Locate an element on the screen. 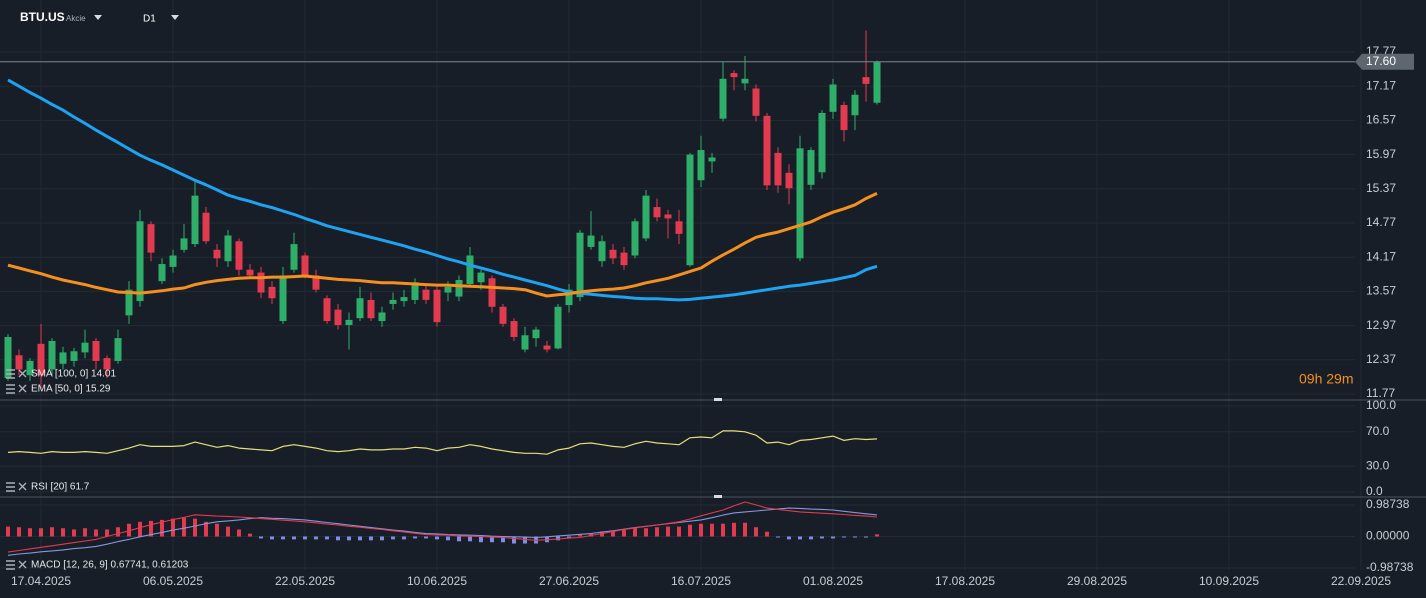  x-tick-label: 10.06.2025 is located at coordinates (437, 581).